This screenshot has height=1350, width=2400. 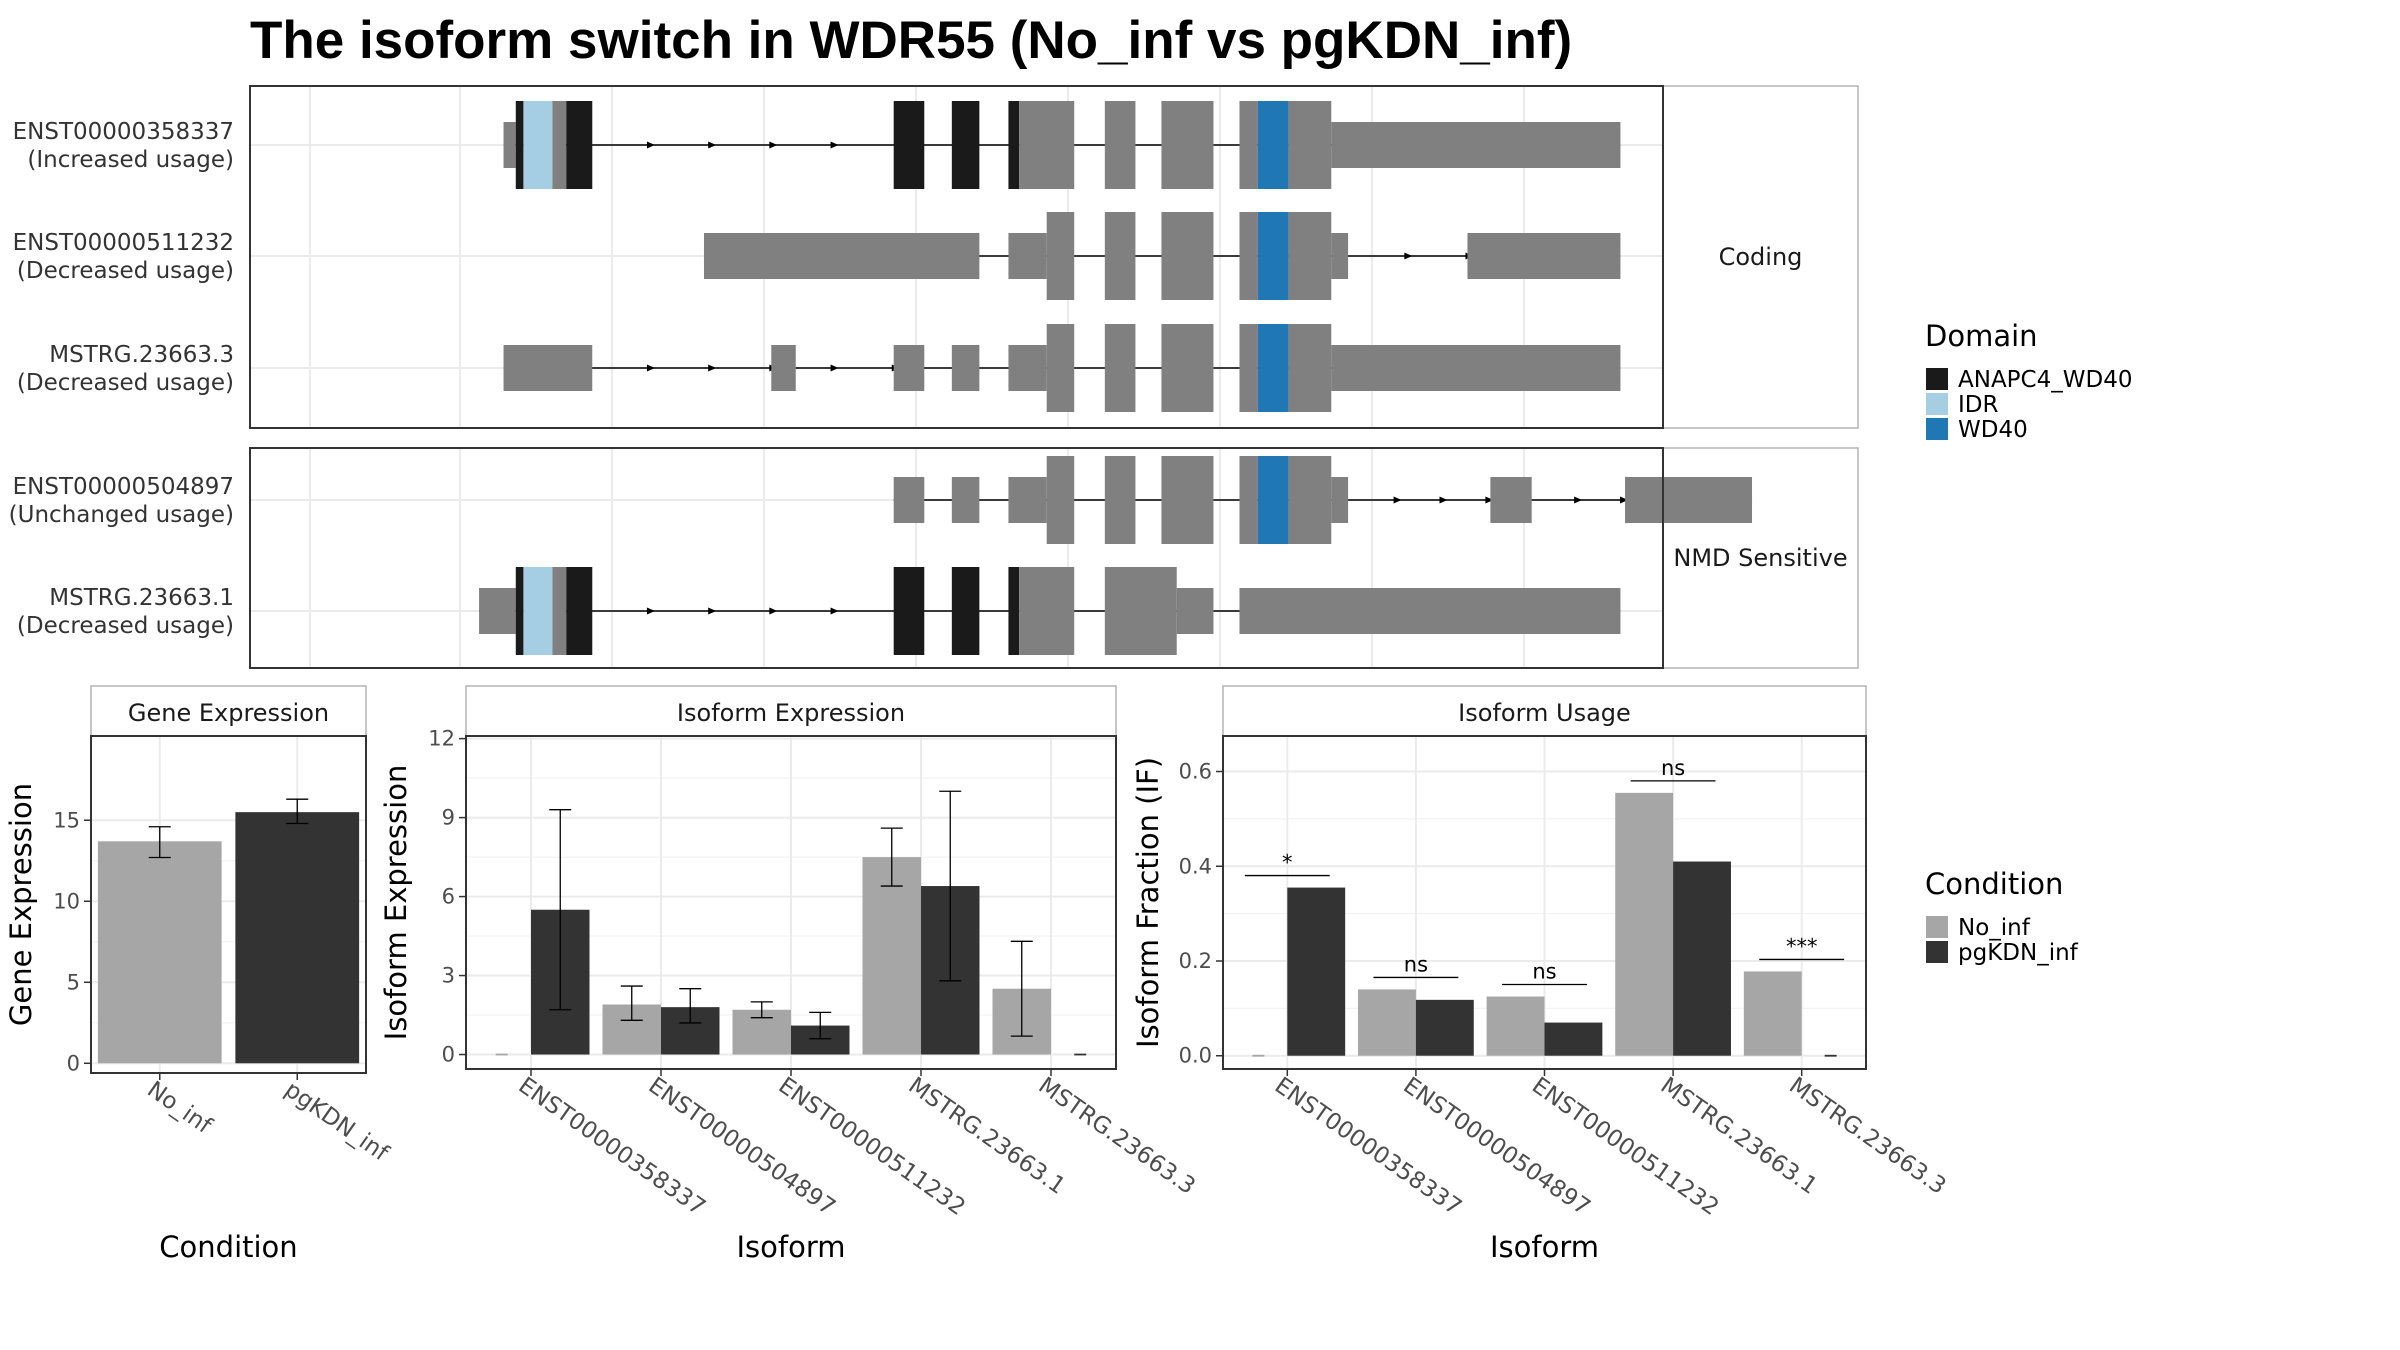 What do you see at coordinates (130, 160) in the screenshot?
I see `transcript-usage-label: (Increased usage)` at bounding box center [130, 160].